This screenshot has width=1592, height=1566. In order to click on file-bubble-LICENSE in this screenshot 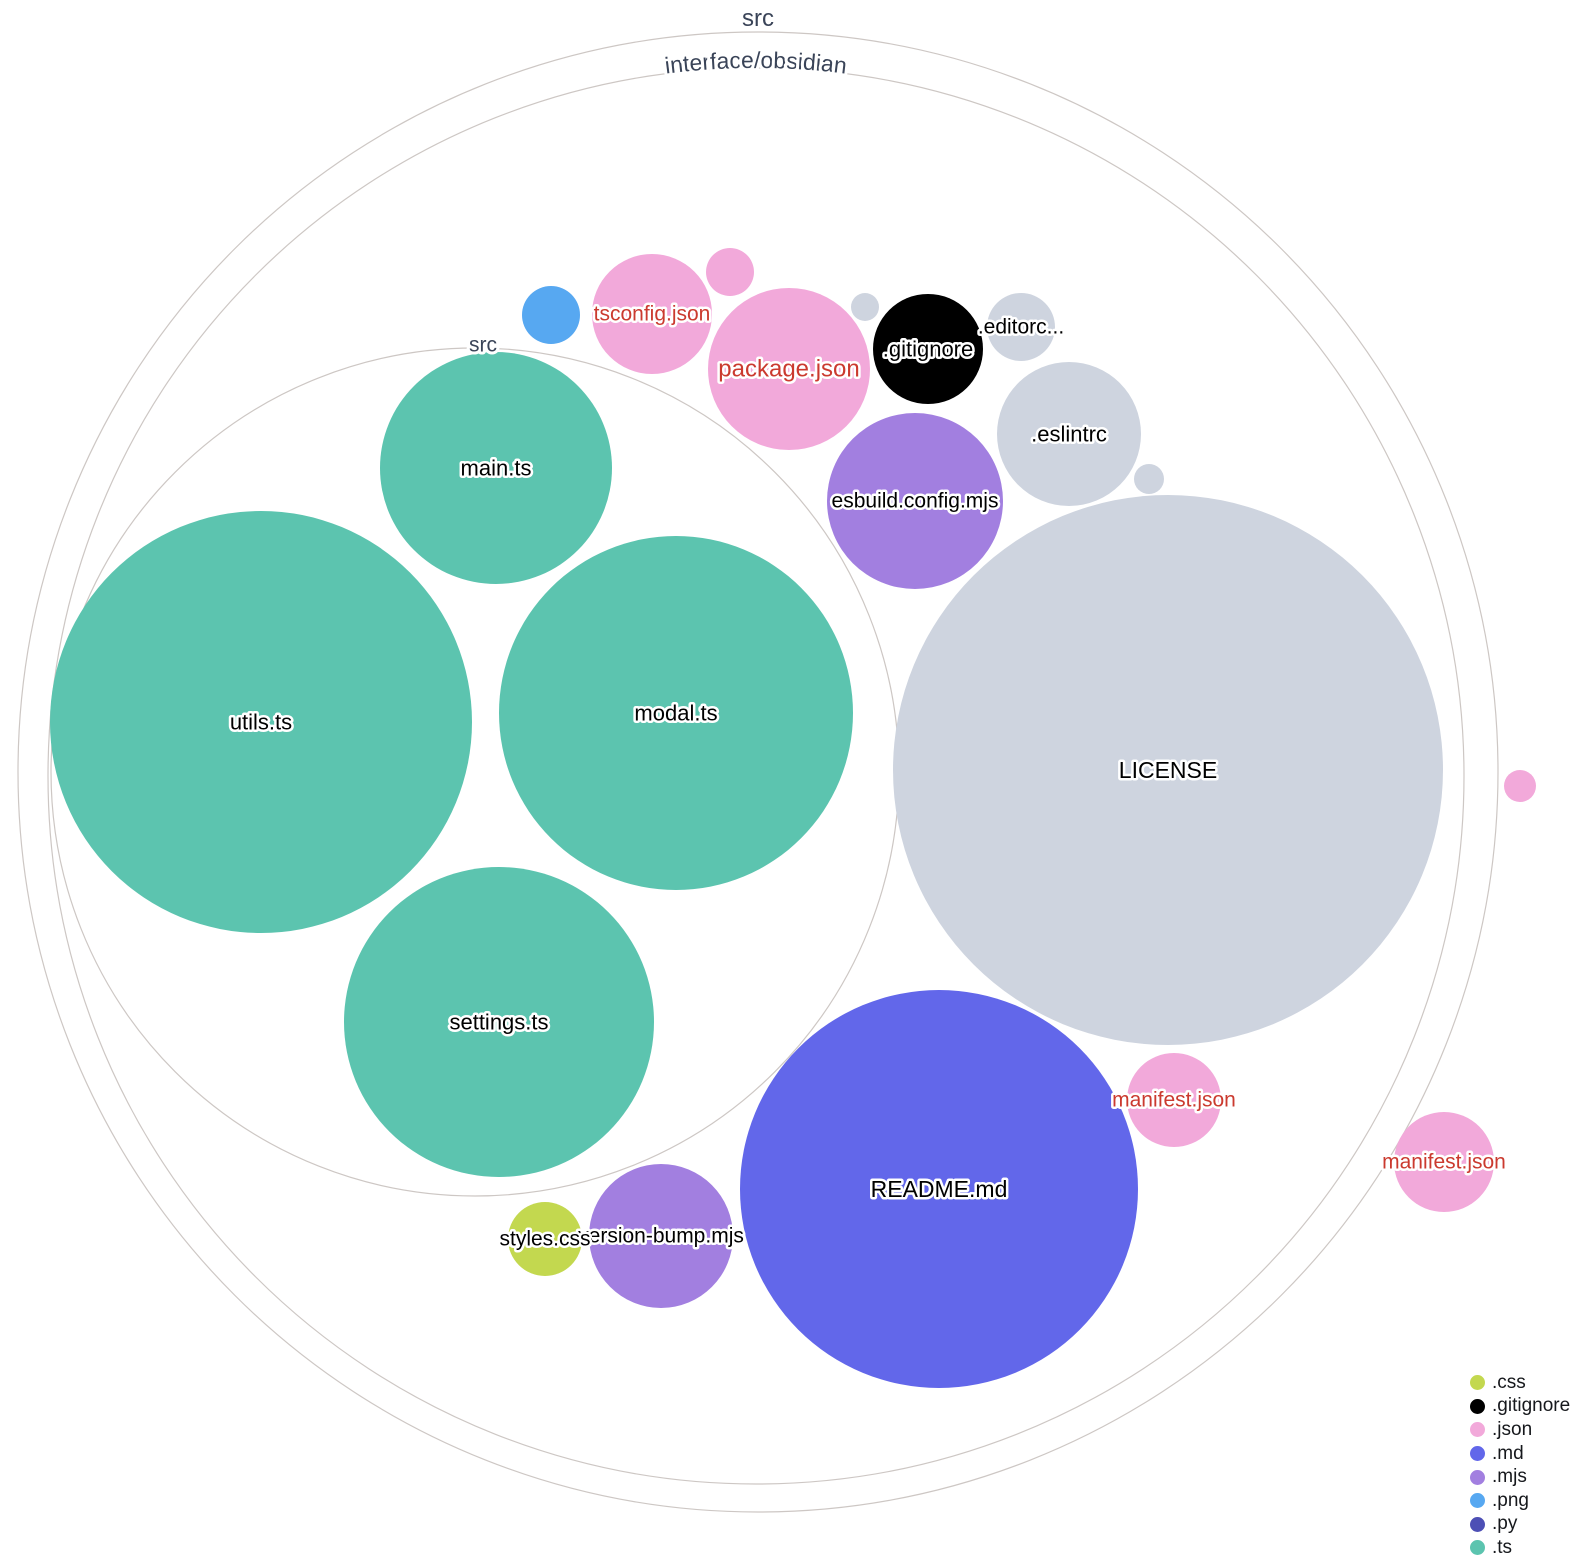, I will do `click(1168, 770)`.